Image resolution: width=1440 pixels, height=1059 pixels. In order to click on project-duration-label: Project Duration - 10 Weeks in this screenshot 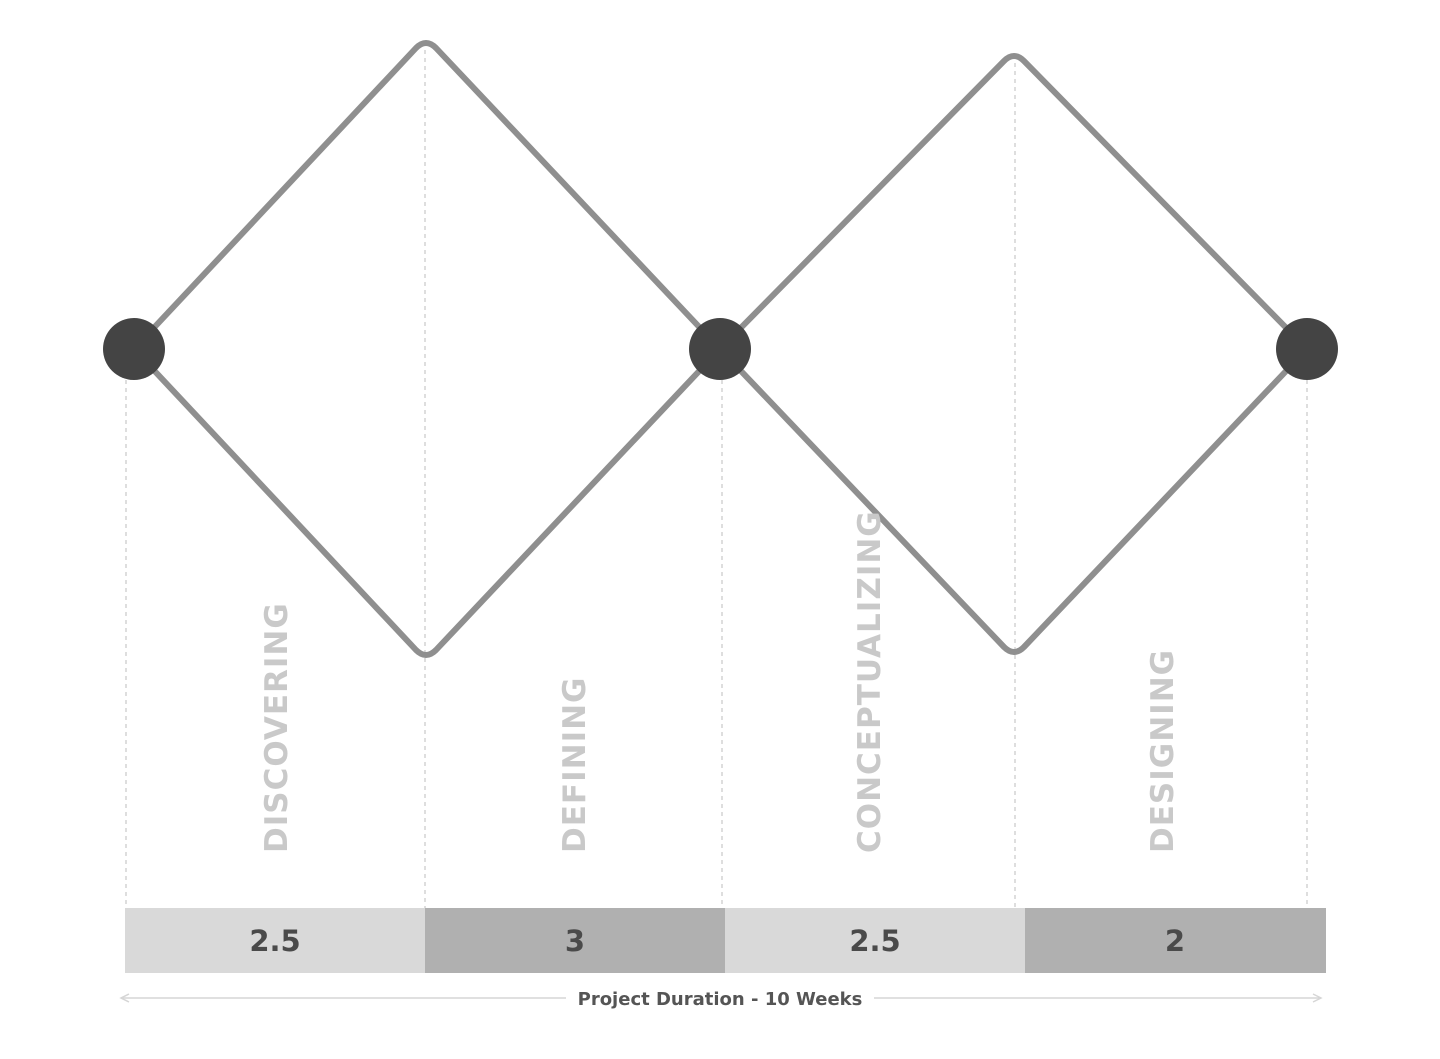, I will do `click(720, 999)`.